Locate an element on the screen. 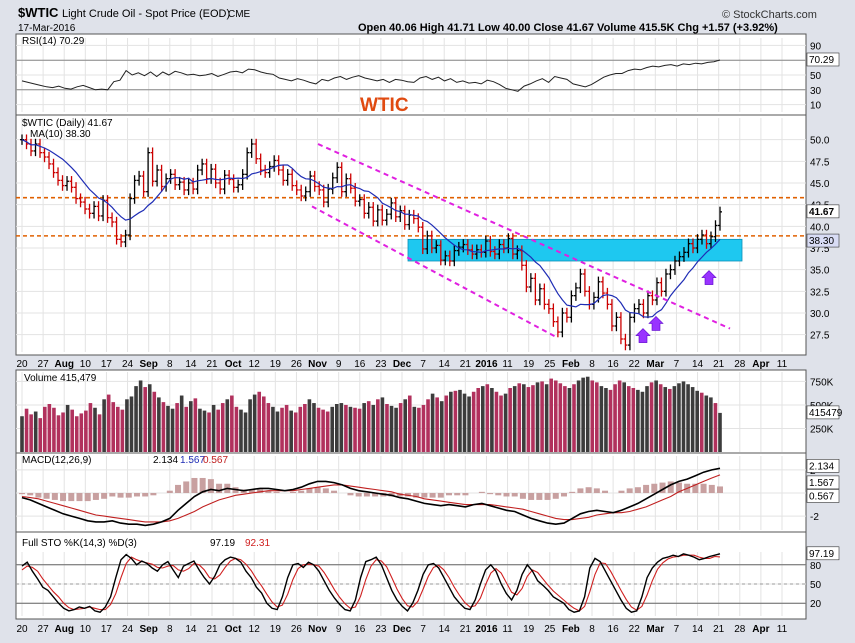 This screenshot has height=643, width=855. y-tick-label: 45.0 is located at coordinates (820, 184).